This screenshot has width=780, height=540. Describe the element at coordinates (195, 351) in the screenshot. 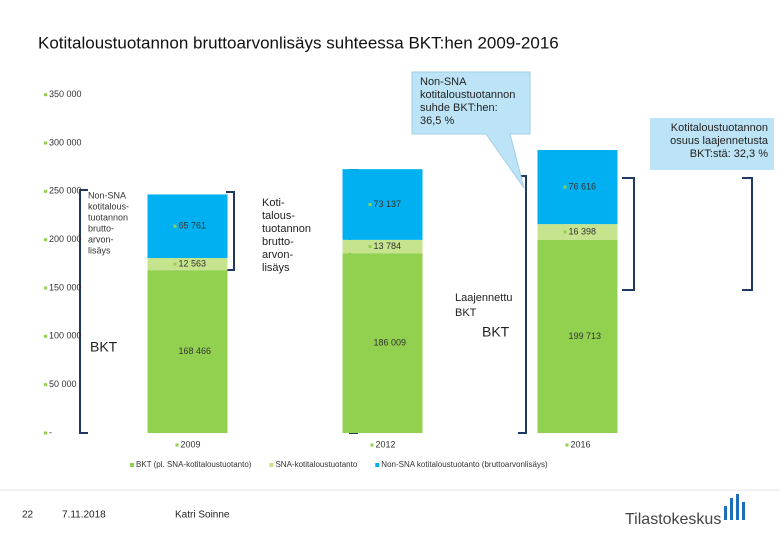

I see `value-label: 168 466` at that location.